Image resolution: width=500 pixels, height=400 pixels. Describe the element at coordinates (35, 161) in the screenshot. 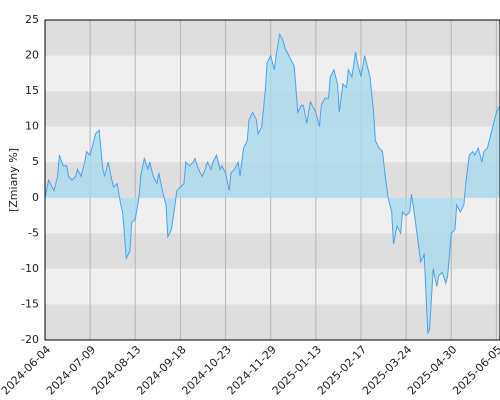

I see `y-tick-label: 5` at that location.